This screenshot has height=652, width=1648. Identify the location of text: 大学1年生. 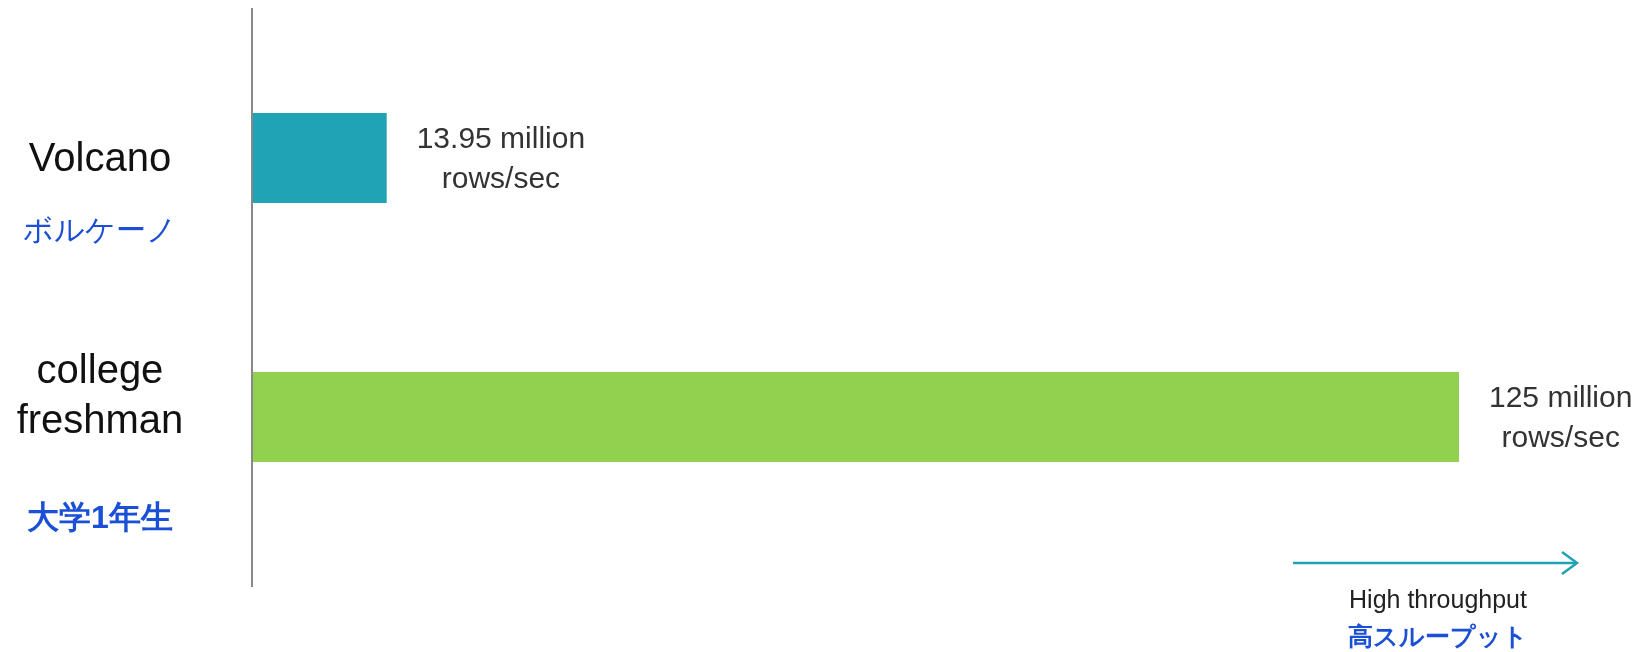
(100, 517).